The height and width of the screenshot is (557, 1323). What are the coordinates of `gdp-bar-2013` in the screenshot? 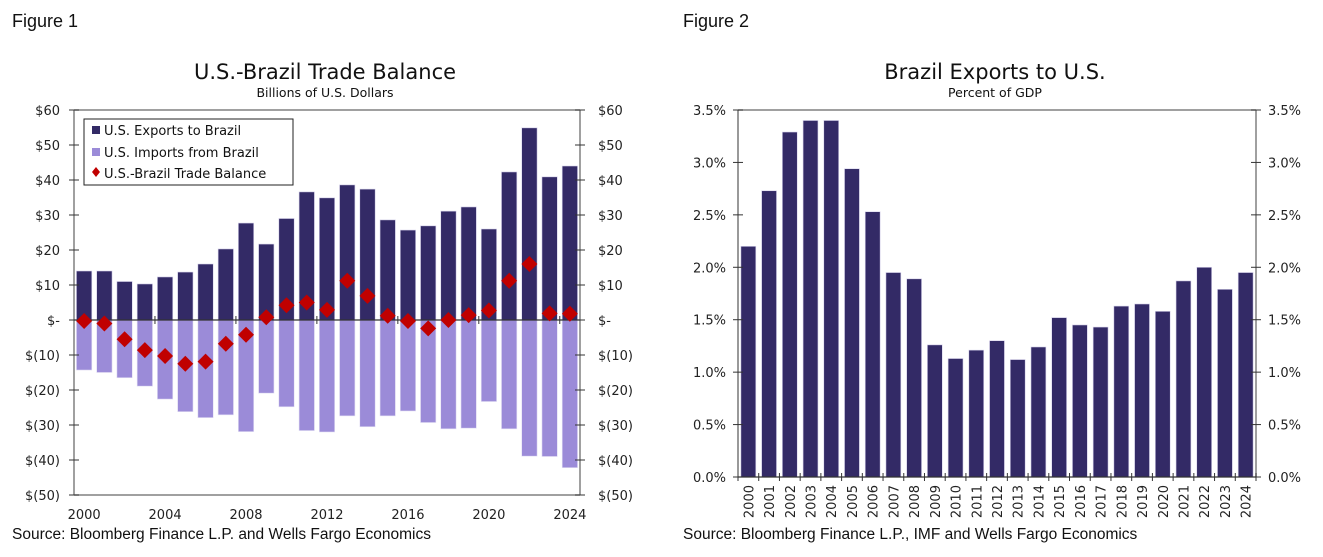 It's located at (1017, 418).